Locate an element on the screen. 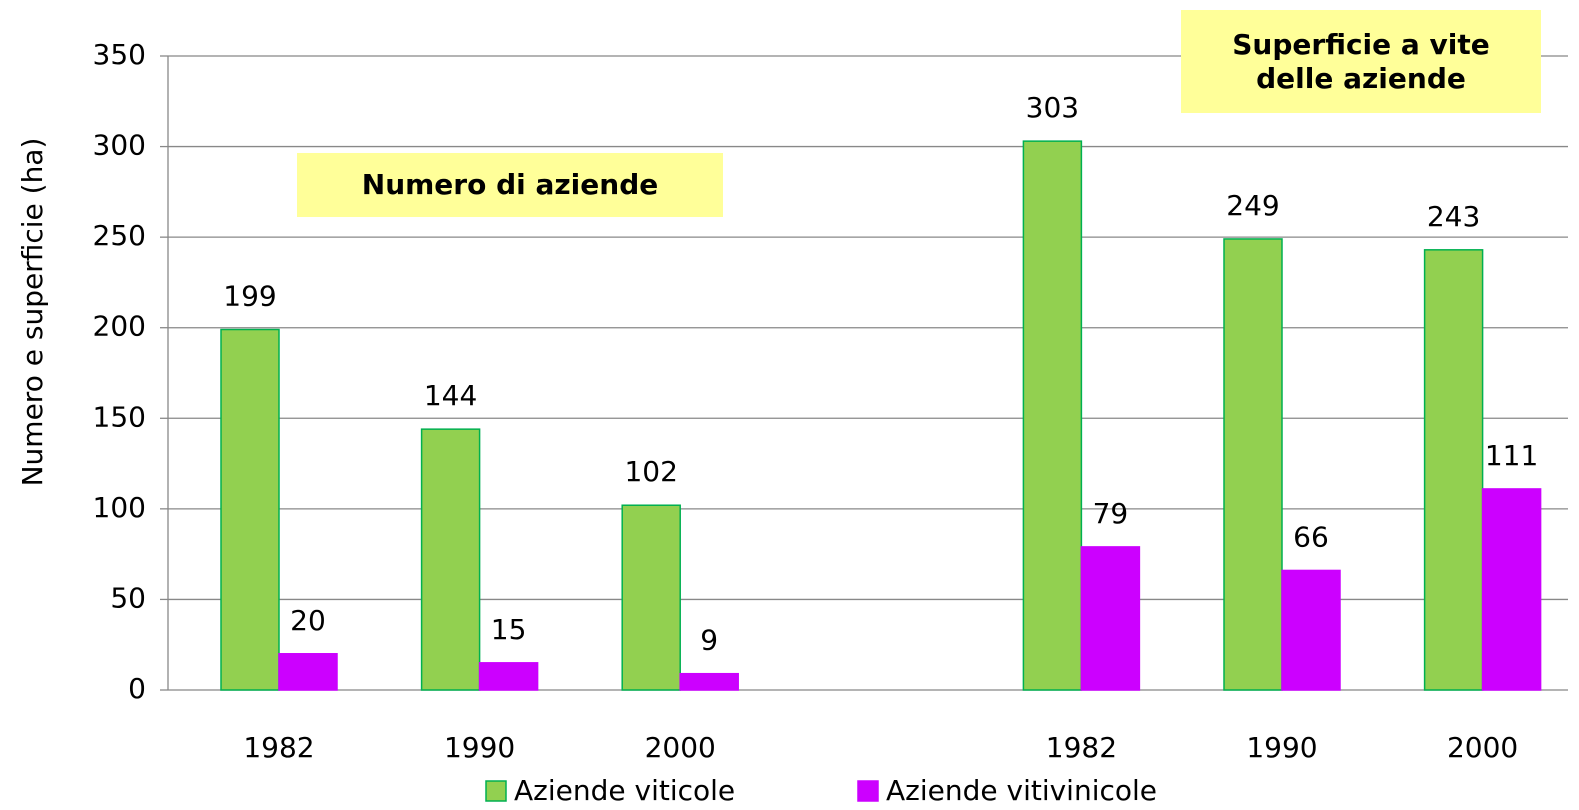 The image size is (1579, 810). value-label: 111 is located at coordinates (1511, 455).